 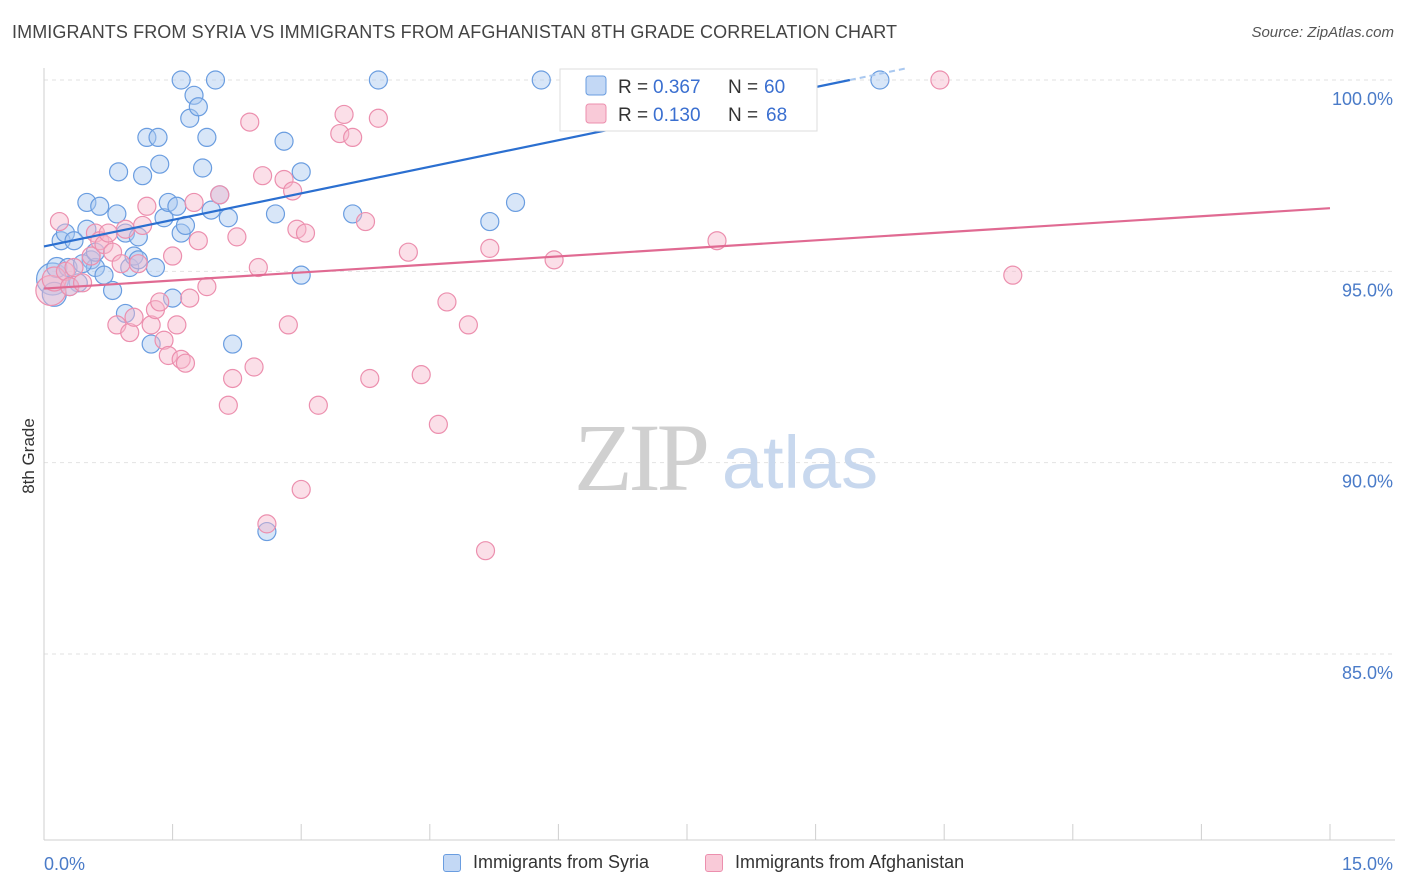 What do you see at coordinates (64, 864) in the screenshot?
I see `x-tick-label-min: 0.0%` at bounding box center [64, 864].